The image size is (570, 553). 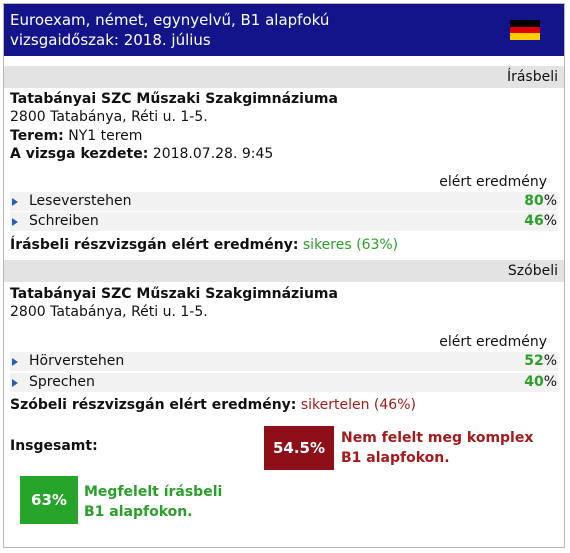 I want to click on start-value: 2018.07.28. 9:45, so click(x=213, y=154).